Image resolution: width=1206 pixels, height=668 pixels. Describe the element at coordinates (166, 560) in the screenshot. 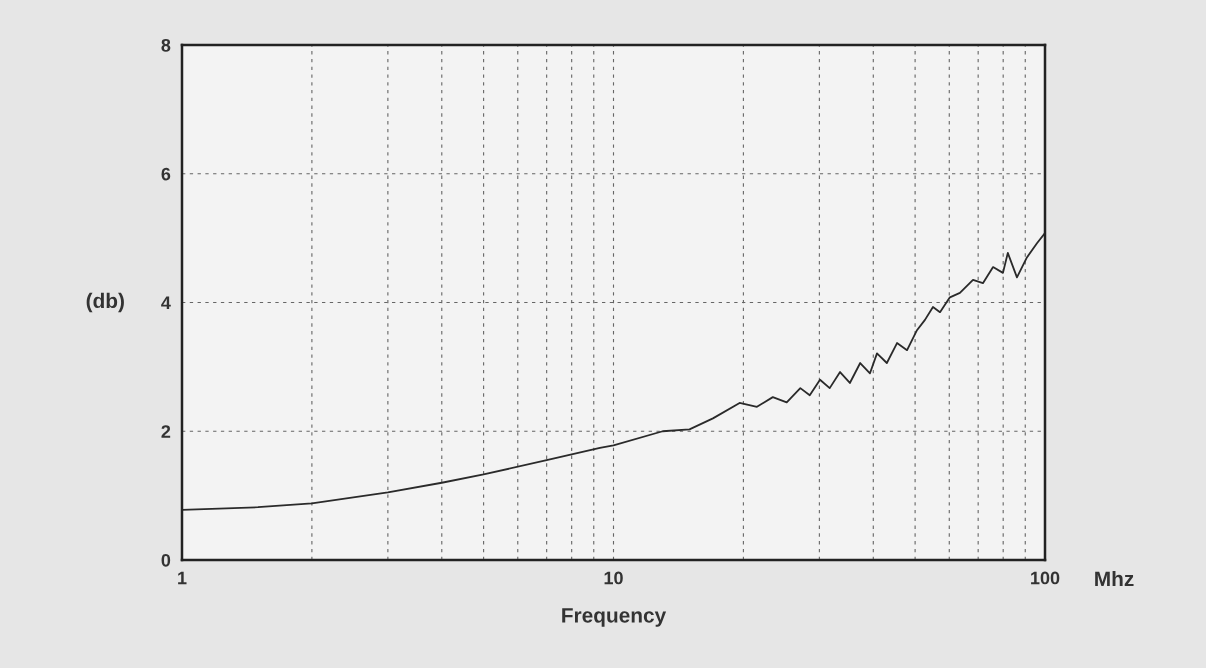

I see `y-tick-label: 0` at that location.